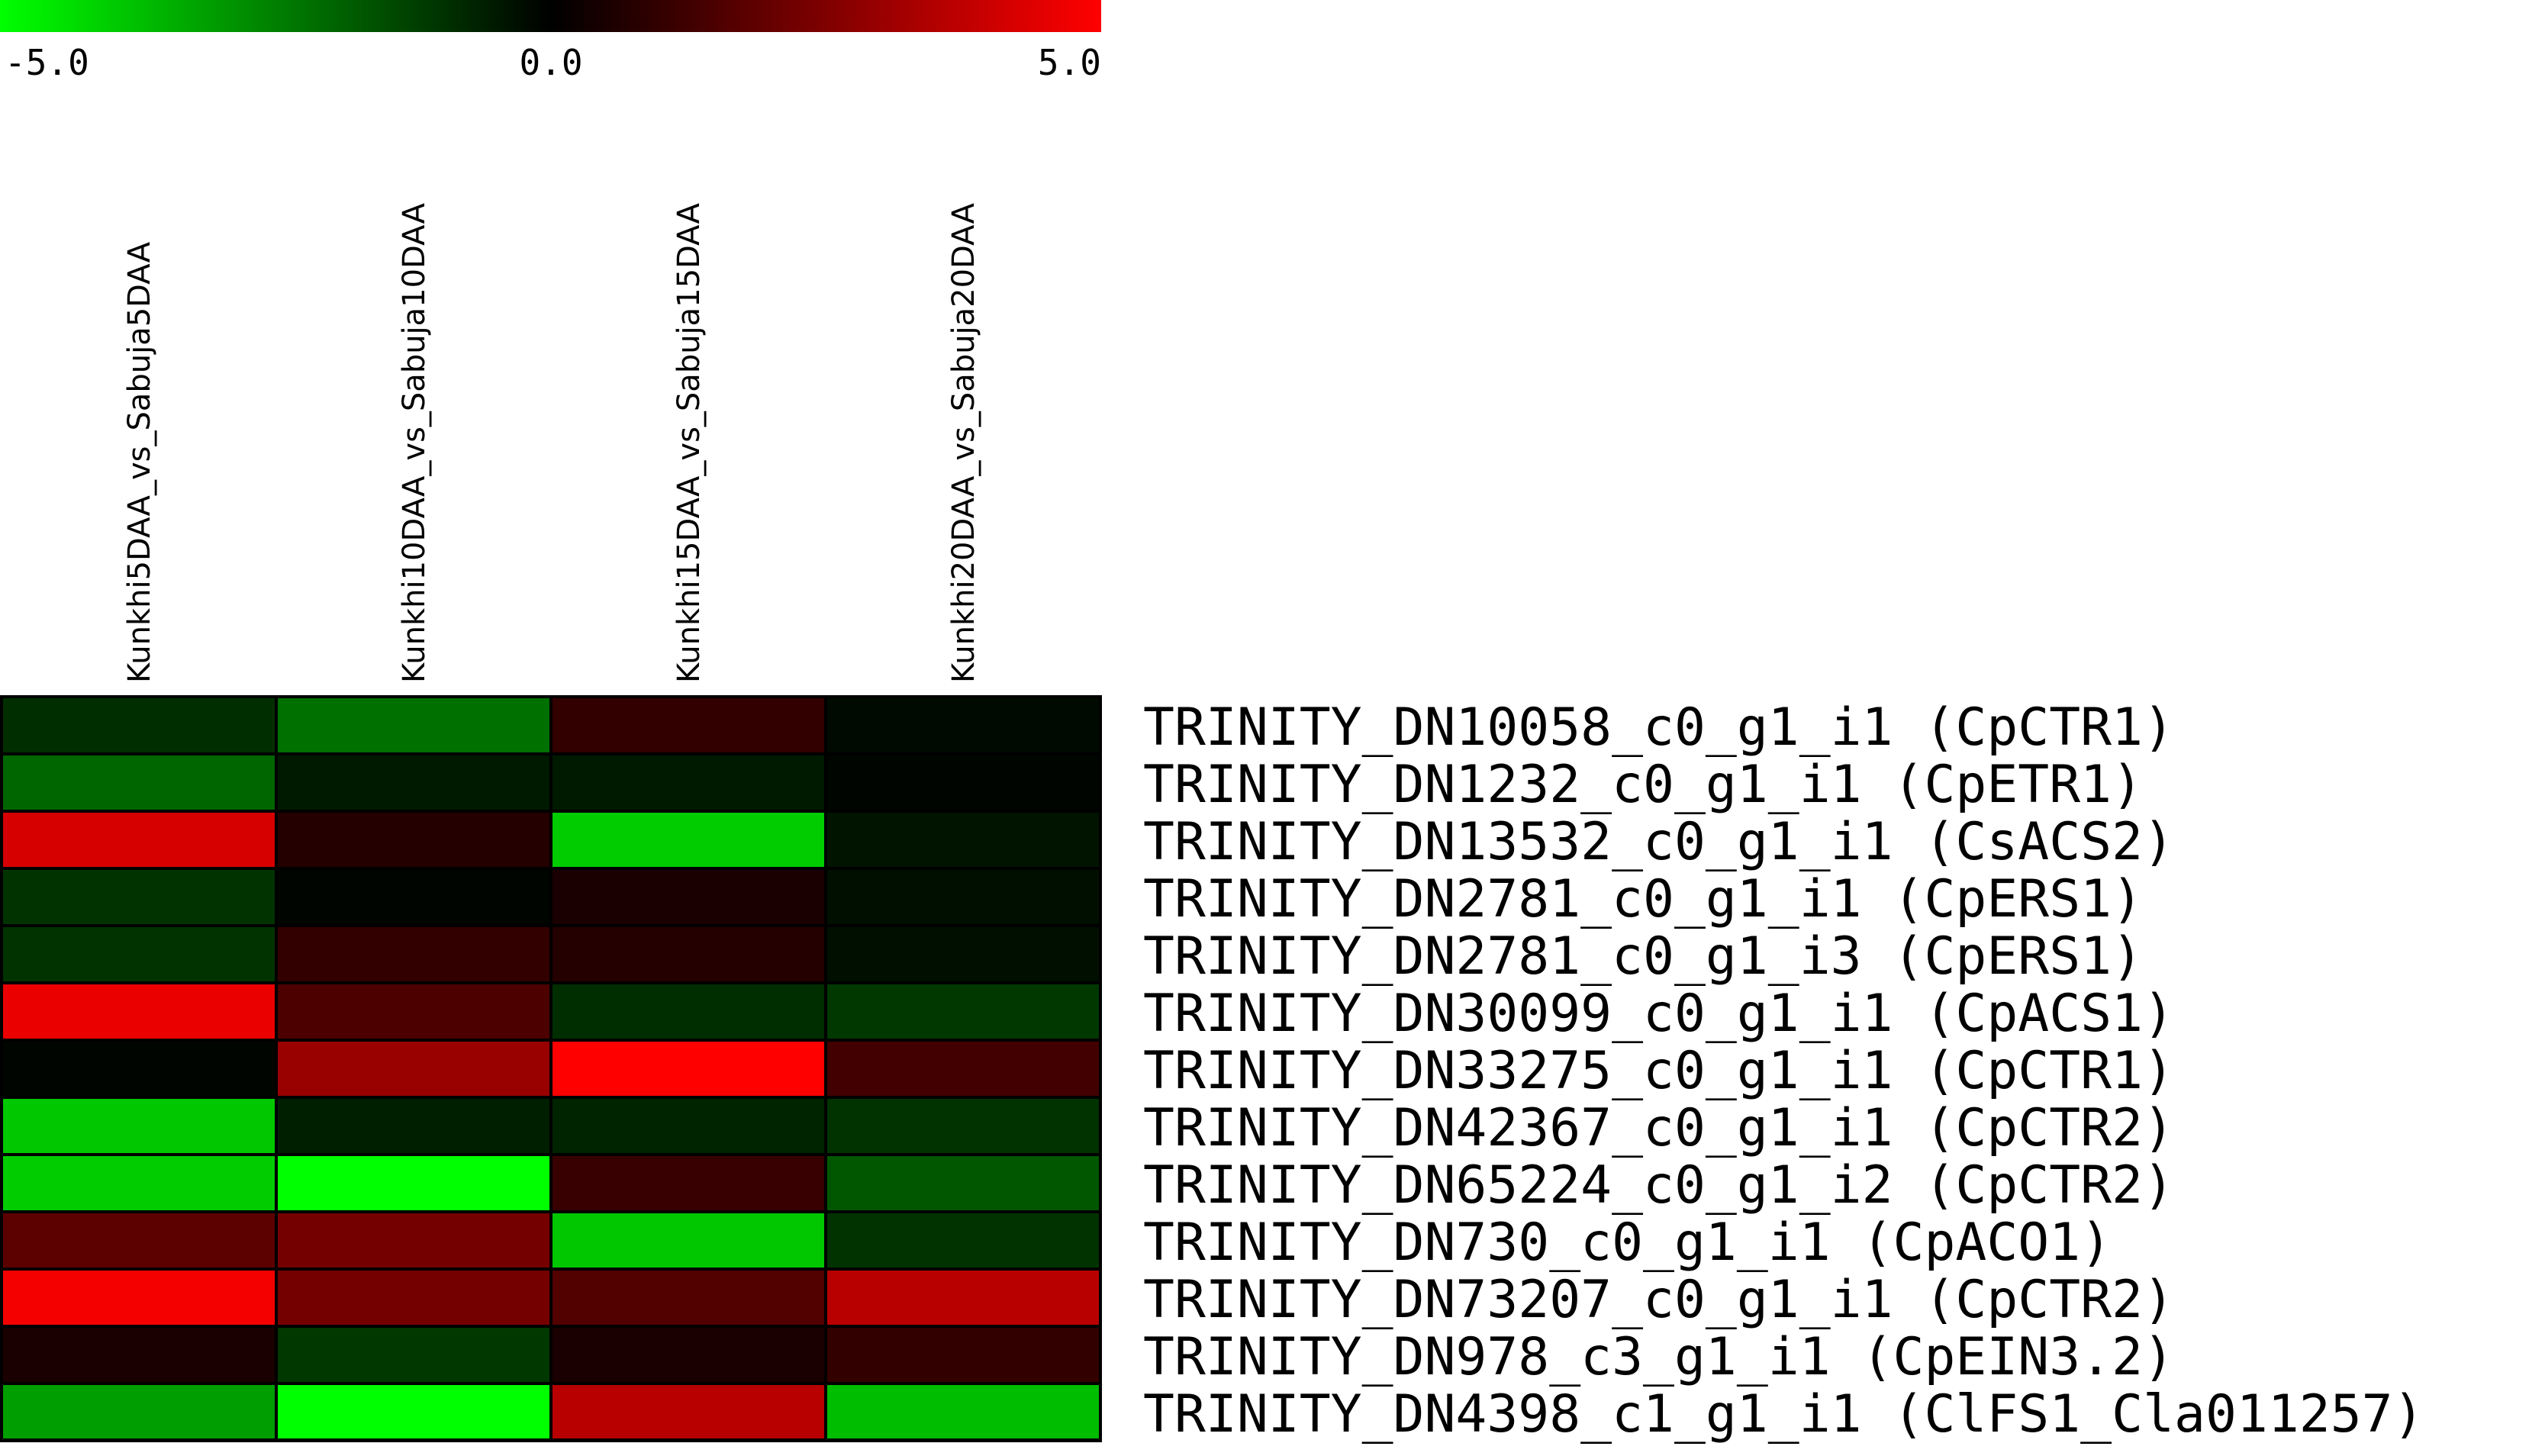 Image resolution: width=2545 pixels, height=1456 pixels. I want to click on scale-min-label: -5.0, so click(47, 62).